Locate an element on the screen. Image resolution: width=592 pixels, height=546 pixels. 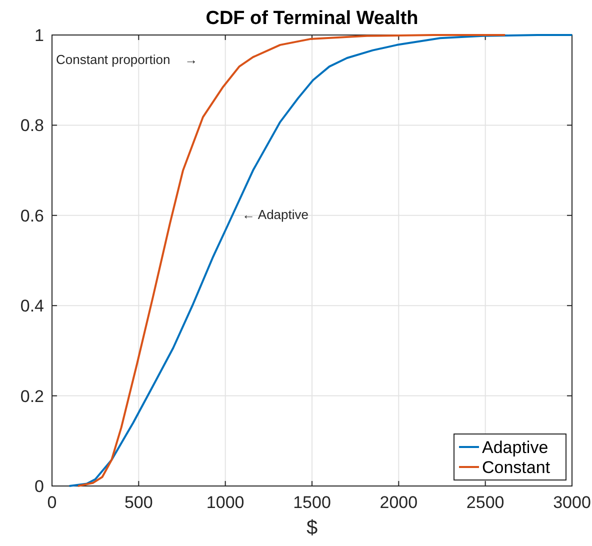
x-tick-label: 500 is located at coordinates (138, 502).